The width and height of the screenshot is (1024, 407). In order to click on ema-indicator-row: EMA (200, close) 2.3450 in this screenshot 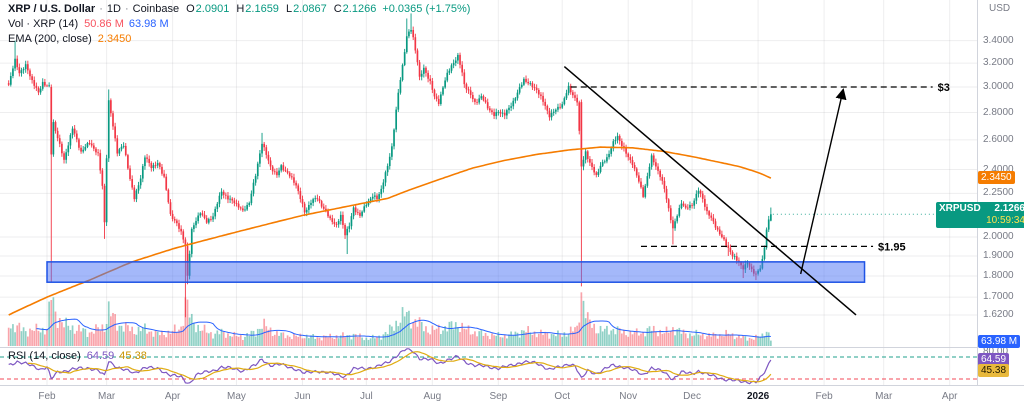, I will do `click(239, 39)`.